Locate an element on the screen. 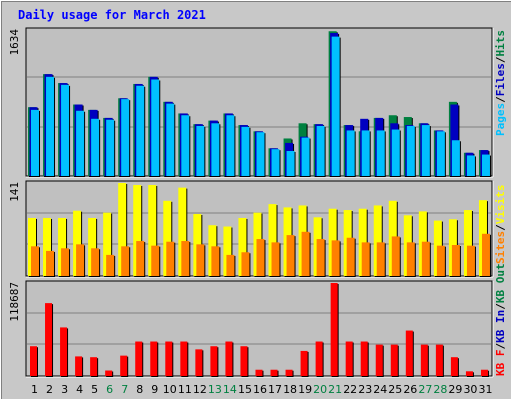 The image size is (512, 400). legend-pages: Pages is located at coordinates (500, 119).